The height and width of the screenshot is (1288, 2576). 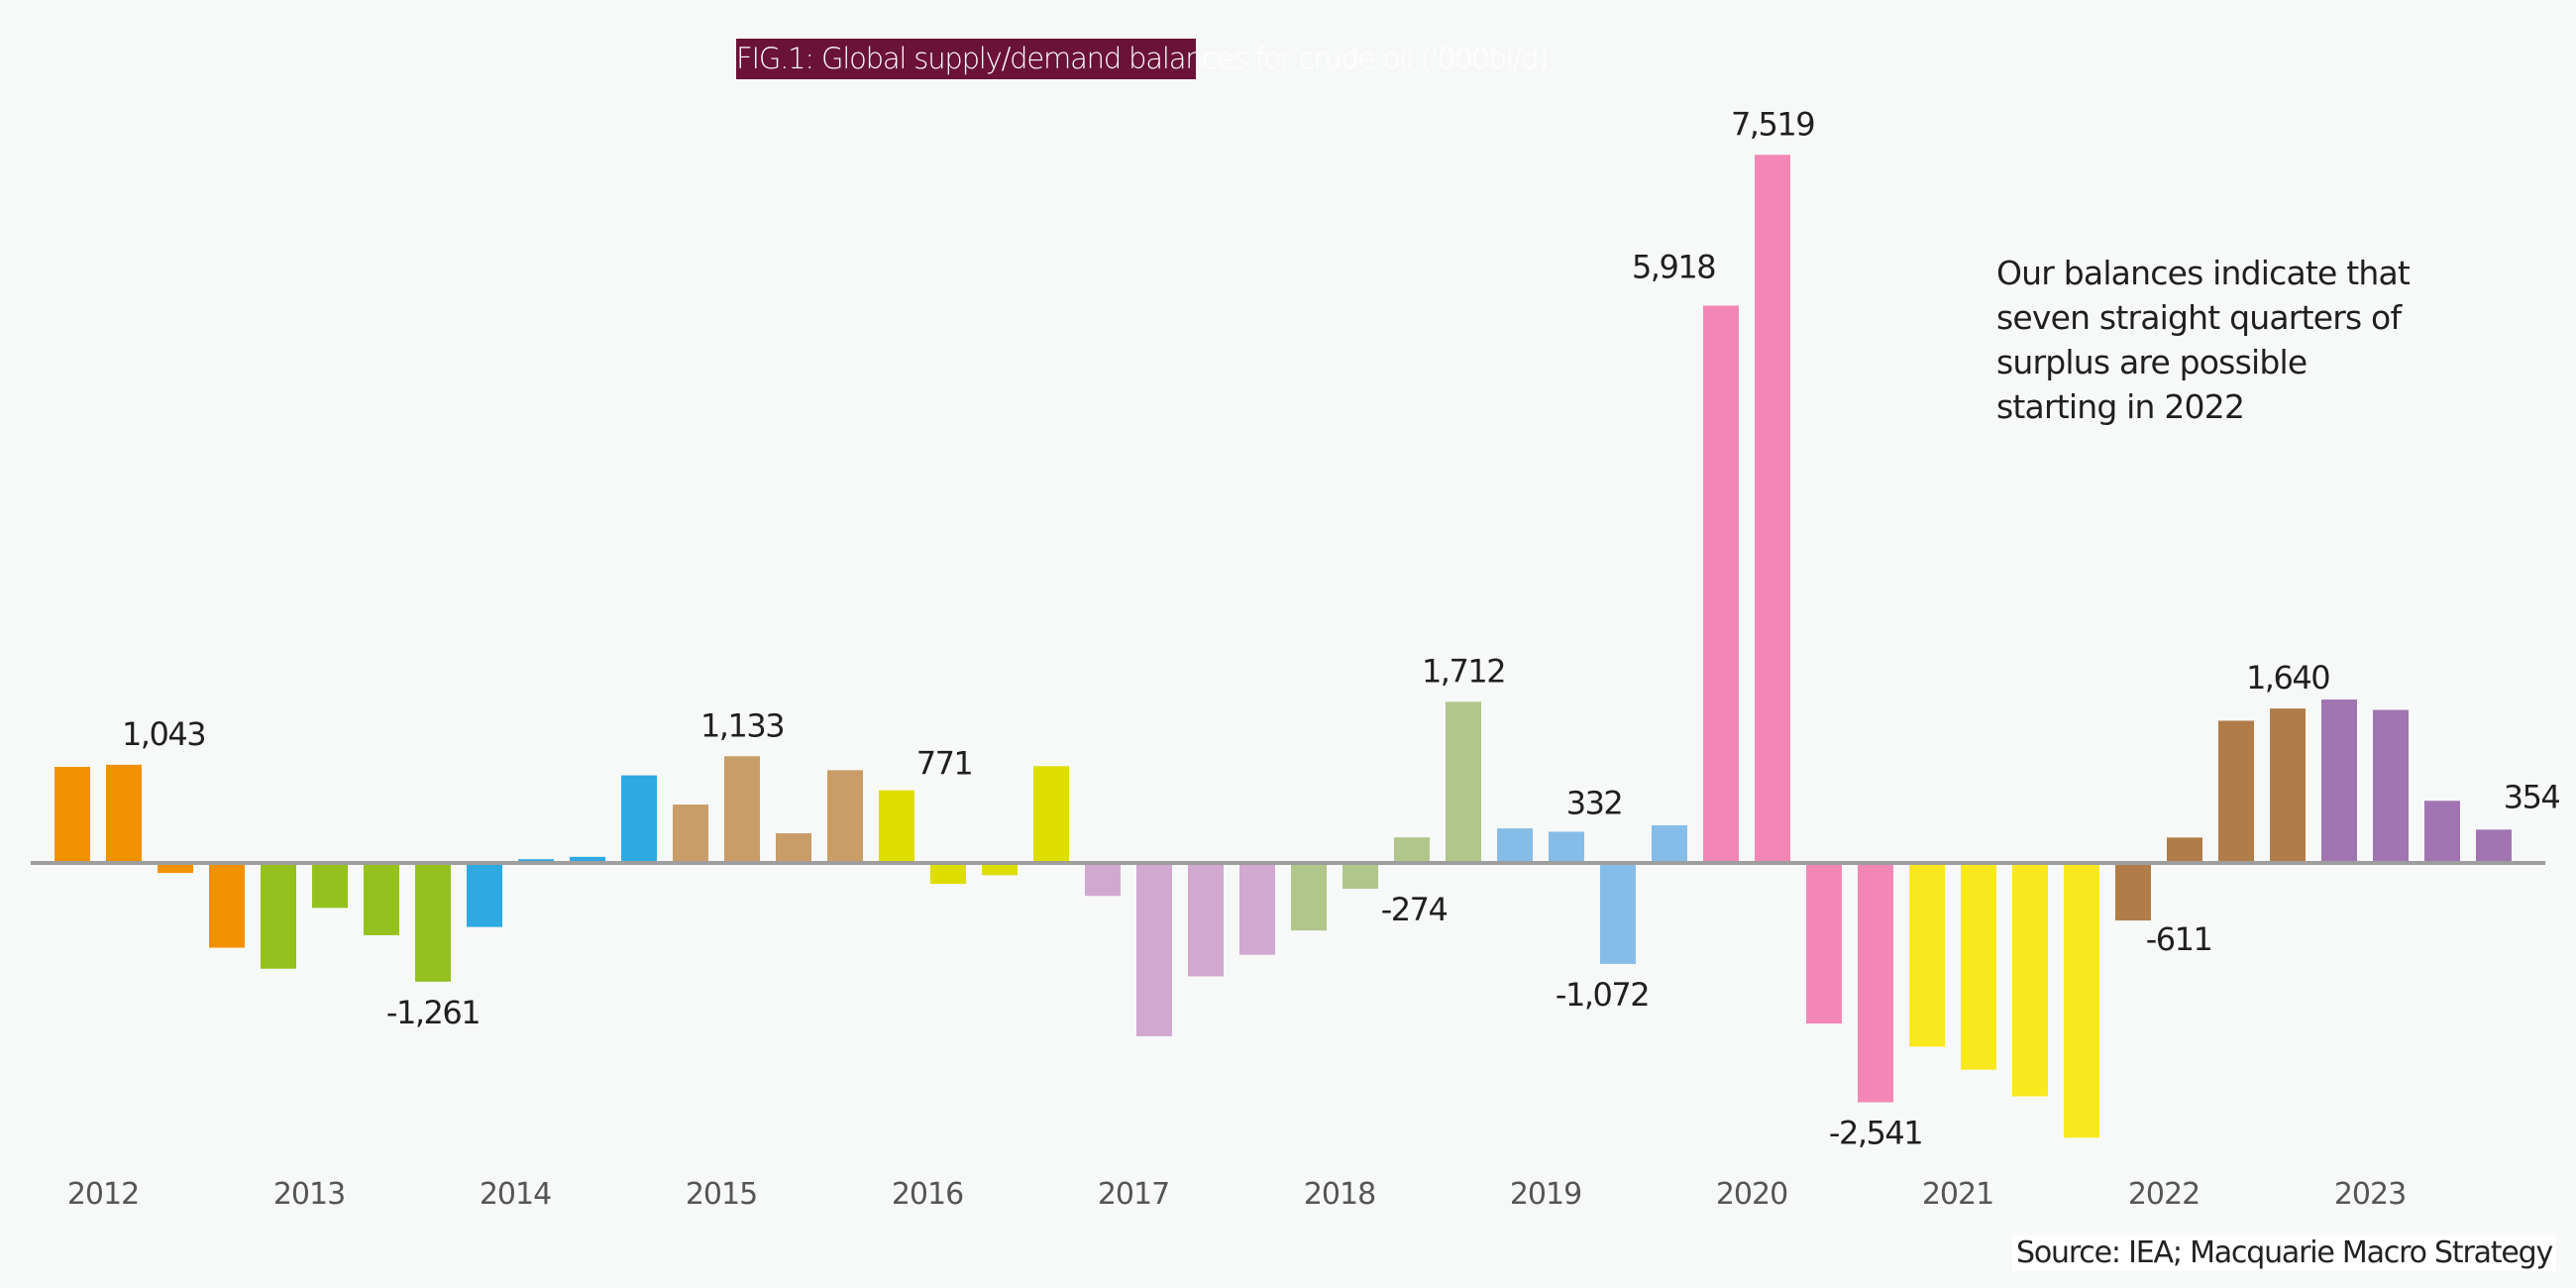 What do you see at coordinates (1257, 909) in the screenshot?
I see `bar-2017-q4` at bounding box center [1257, 909].